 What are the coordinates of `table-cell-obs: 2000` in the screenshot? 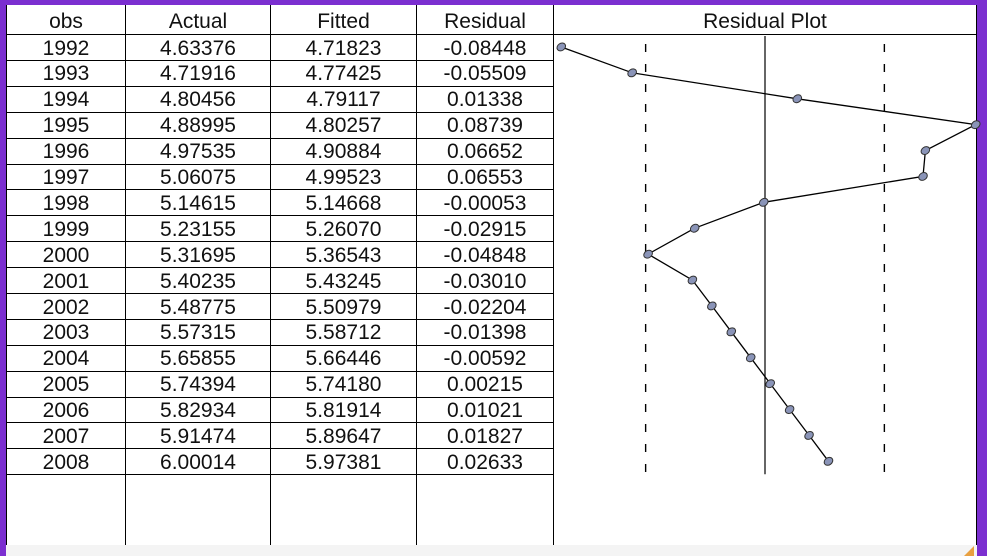 It's located at (66, 255).